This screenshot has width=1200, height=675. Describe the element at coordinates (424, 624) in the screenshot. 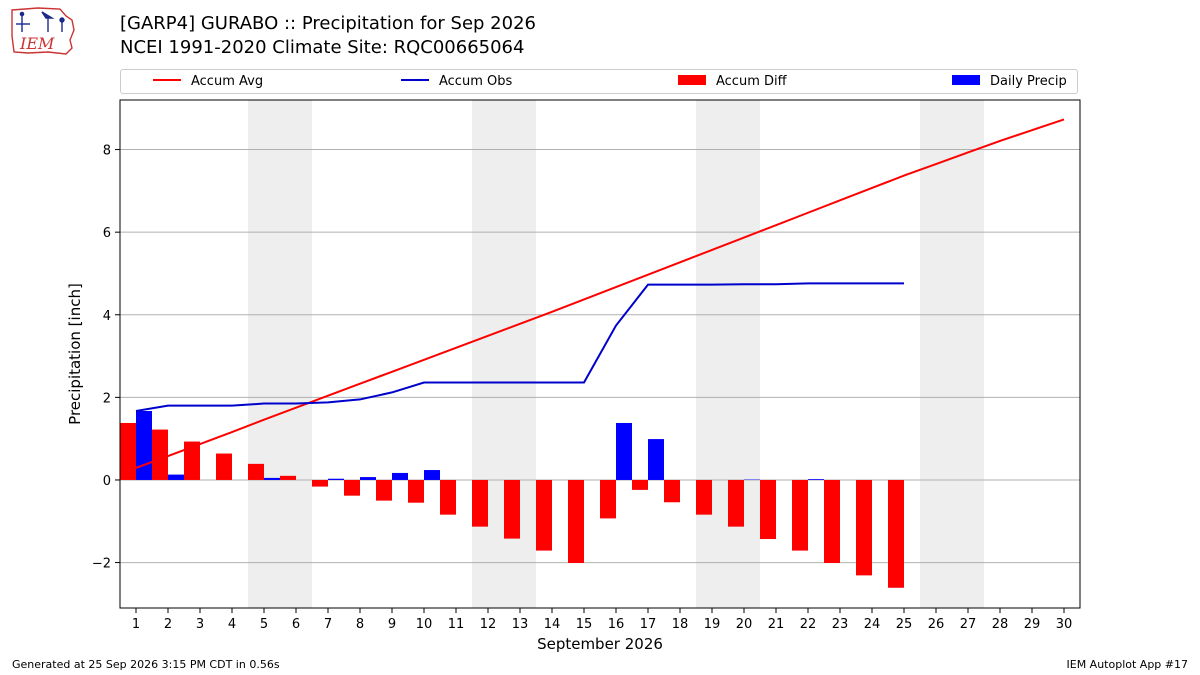

I see `xtick-label-10: 10` at that location.